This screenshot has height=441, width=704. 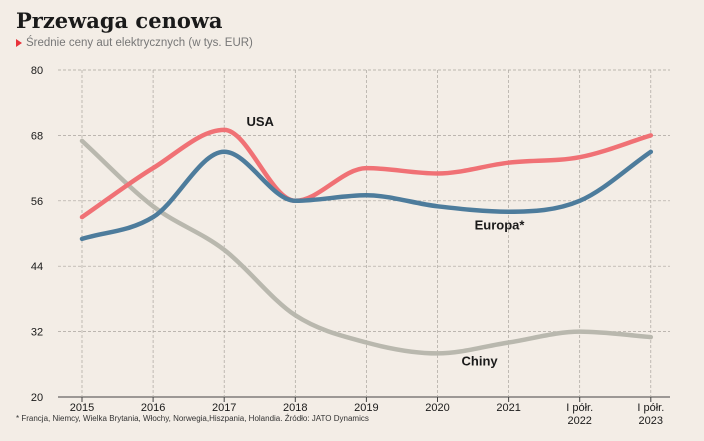 I want to click on y-tick-label: 56, so click(x=37, y=202).